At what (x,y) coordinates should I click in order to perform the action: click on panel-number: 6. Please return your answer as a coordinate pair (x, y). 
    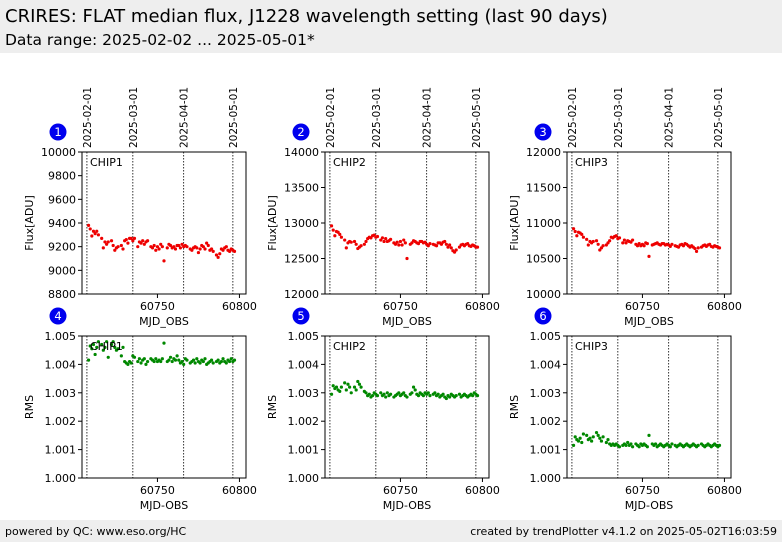
    Looking at the image, I should click on (542, 316).